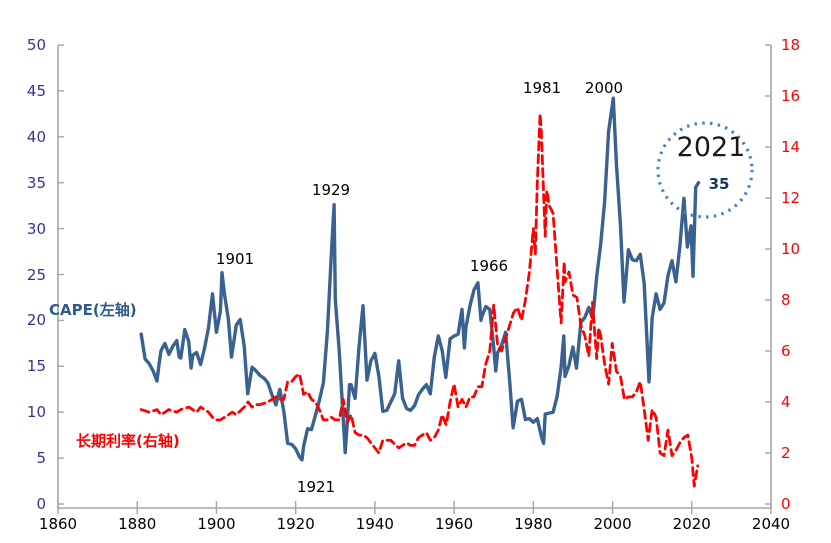  What do you see at coordinates (719, 184) in the screenshot?
I see `highlight-value-label: 35` at bounding box center [719, 184].